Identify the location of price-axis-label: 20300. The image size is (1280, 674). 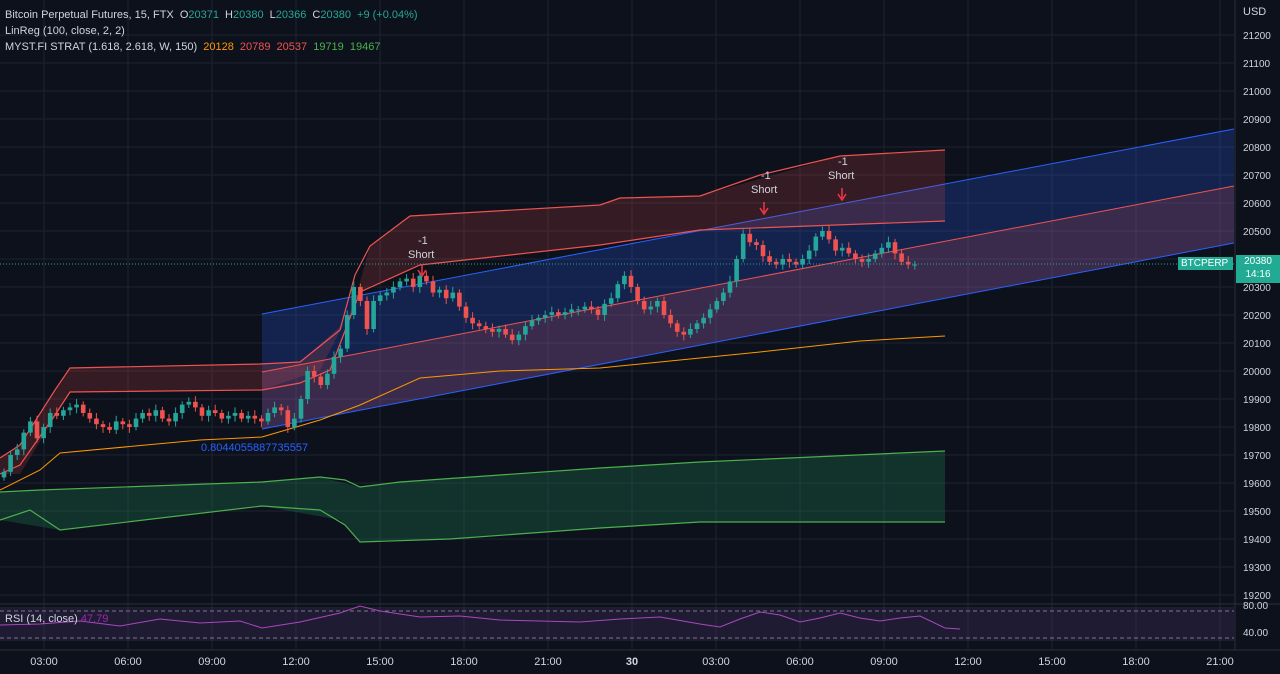
(1257, 288).